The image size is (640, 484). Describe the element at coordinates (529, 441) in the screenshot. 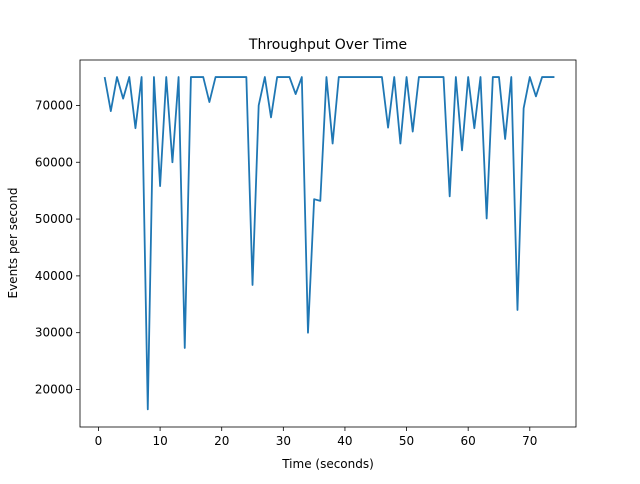

I see `x-tick-label: 70` at that location.